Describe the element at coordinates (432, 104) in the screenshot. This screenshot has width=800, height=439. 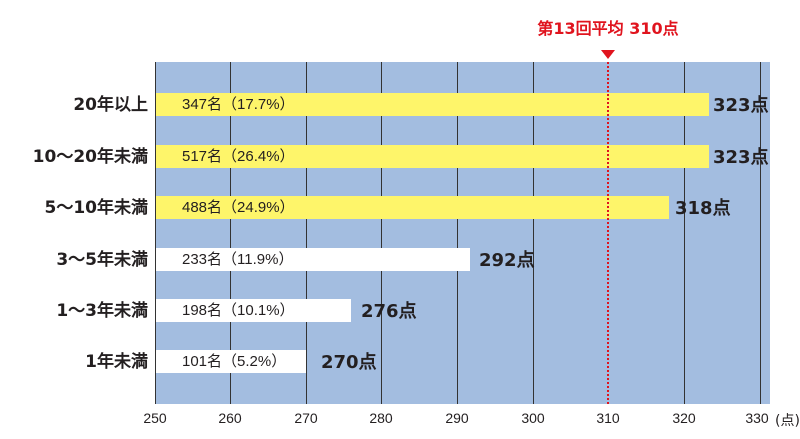
I see `bar-20plus: 347名（17.7%）` at that location.